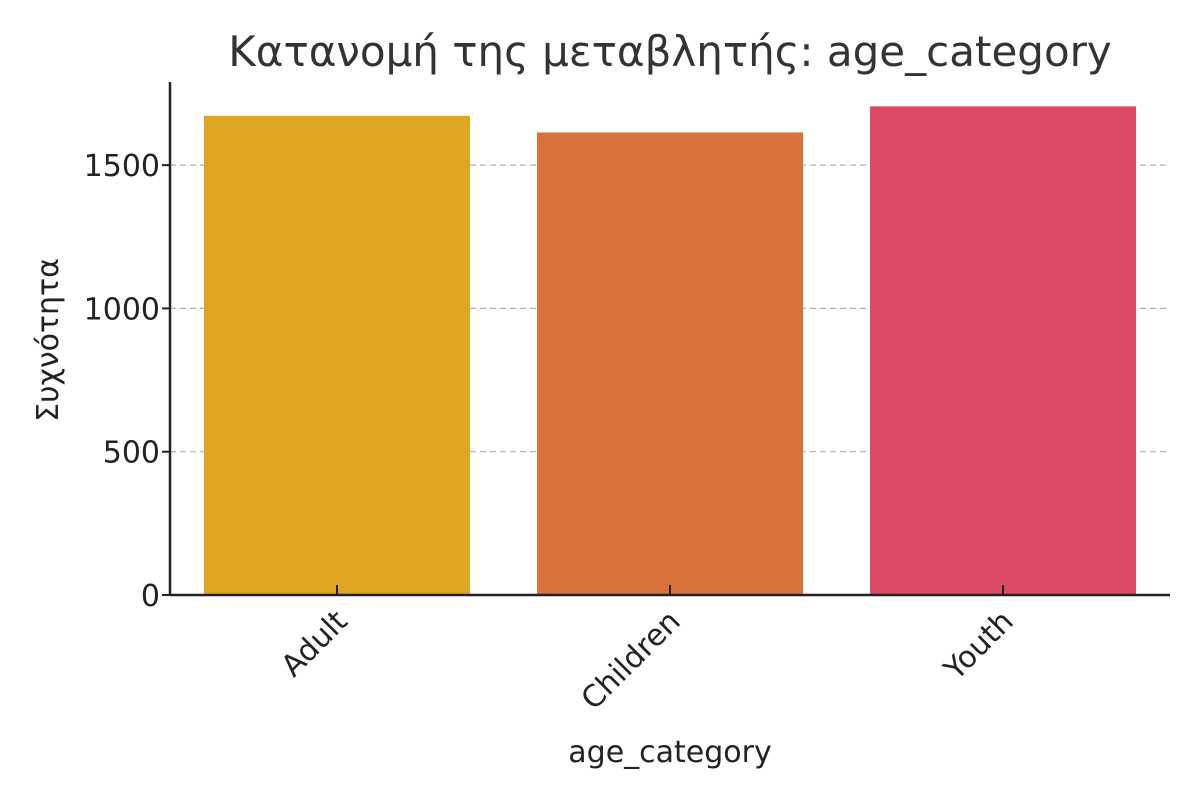  Describe the element at coordinates (1003, 350) in the screenshot. I see `bar-youth` at that location.